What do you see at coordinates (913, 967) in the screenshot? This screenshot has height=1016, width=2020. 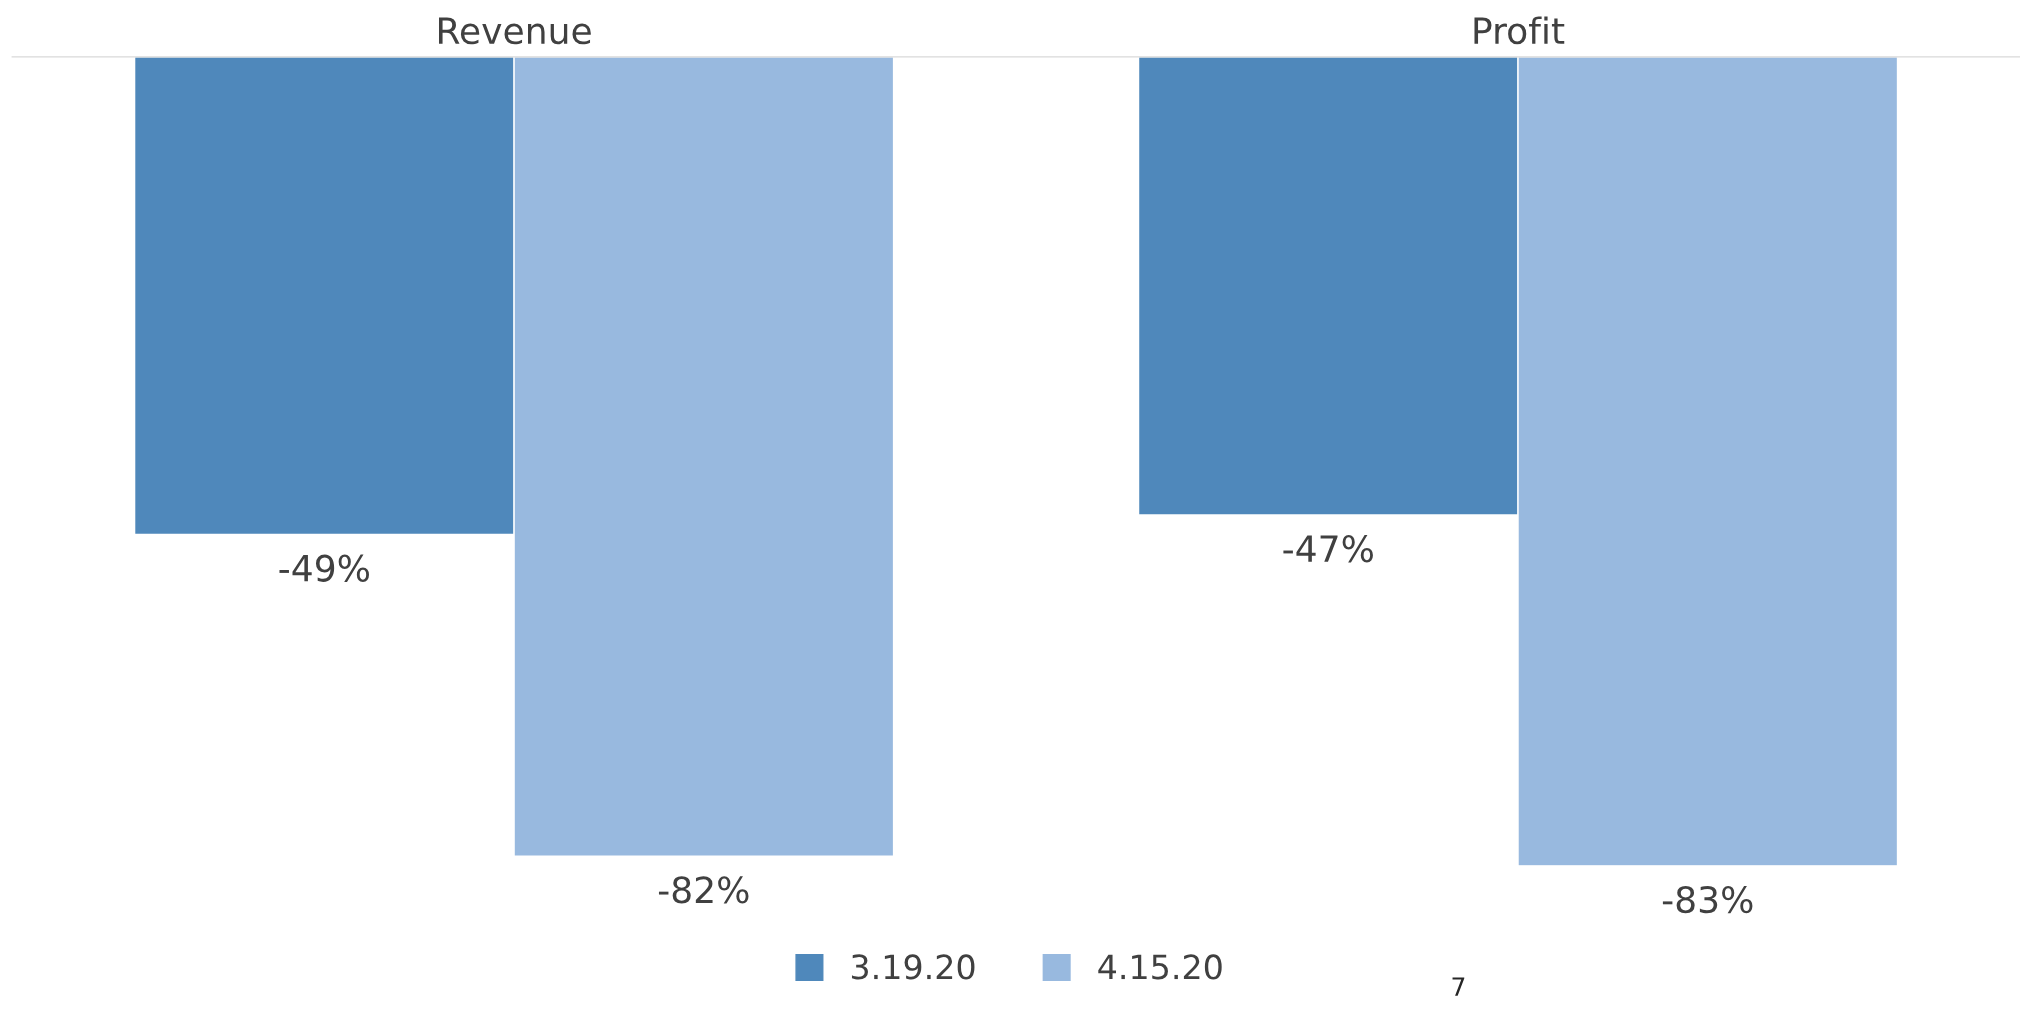 I see `legend-label: 3.19.20` at bounding box center [913, 967].